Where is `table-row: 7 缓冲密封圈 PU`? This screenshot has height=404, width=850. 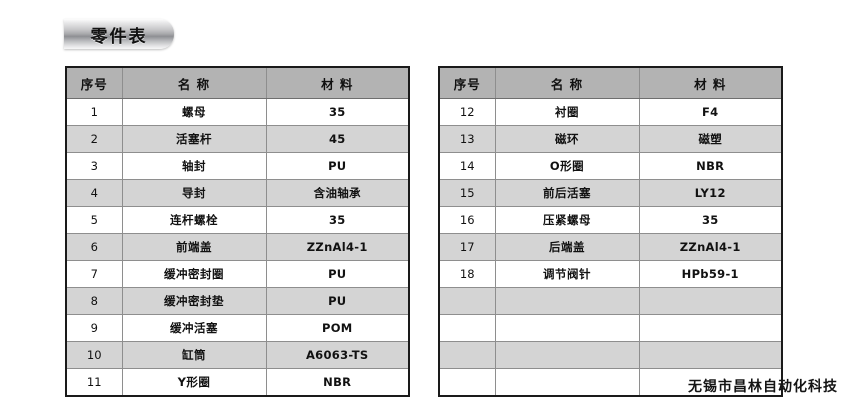 table-row: 7 缓冲密封圈 PU is located at coordinates (237, 274).